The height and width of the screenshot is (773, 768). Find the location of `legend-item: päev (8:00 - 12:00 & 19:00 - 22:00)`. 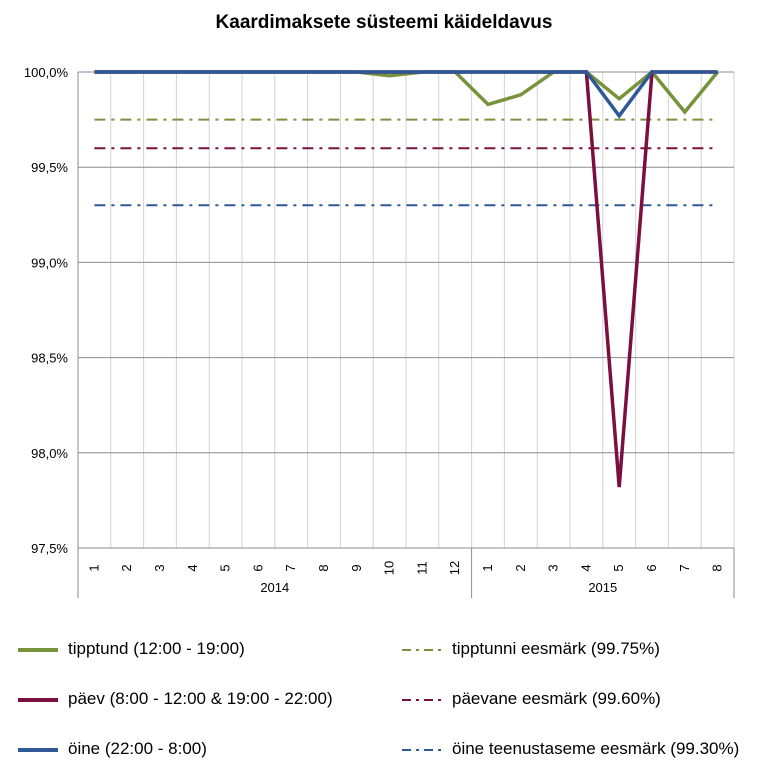

legend-item: päev (8:00 - 12:00 & 19:00 - 22:00) is located at coordinates (175, 699).